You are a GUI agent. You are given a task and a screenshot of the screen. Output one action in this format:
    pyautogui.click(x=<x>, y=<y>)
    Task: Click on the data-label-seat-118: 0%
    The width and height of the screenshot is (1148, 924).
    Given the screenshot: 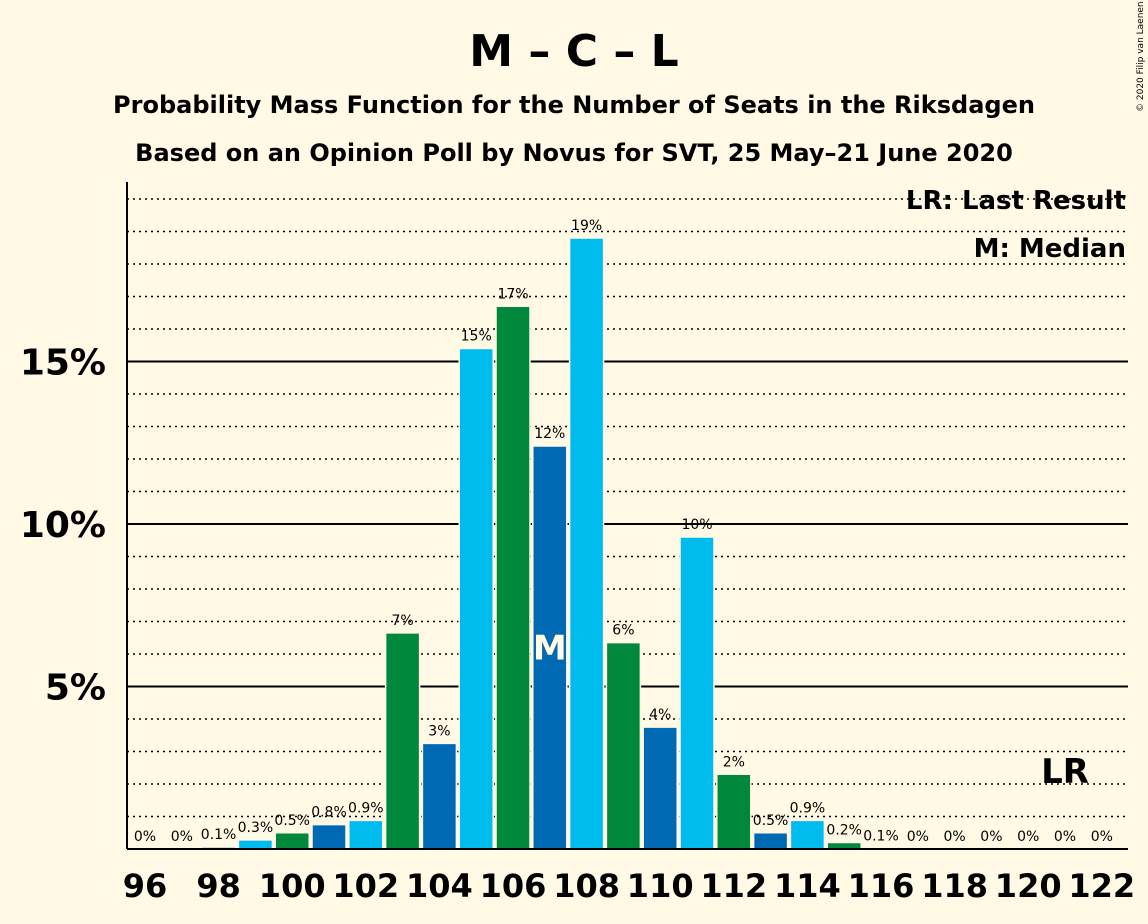 What is the action you would take?
    pyautogui.click(x=954, y=837)
    